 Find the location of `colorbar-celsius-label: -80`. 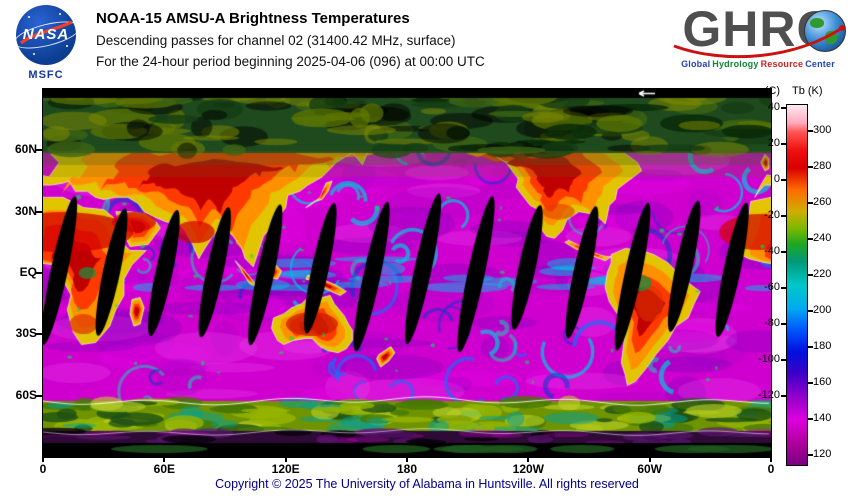

colorbar-celsius-label: -80 is located at coordinates (772, 322).